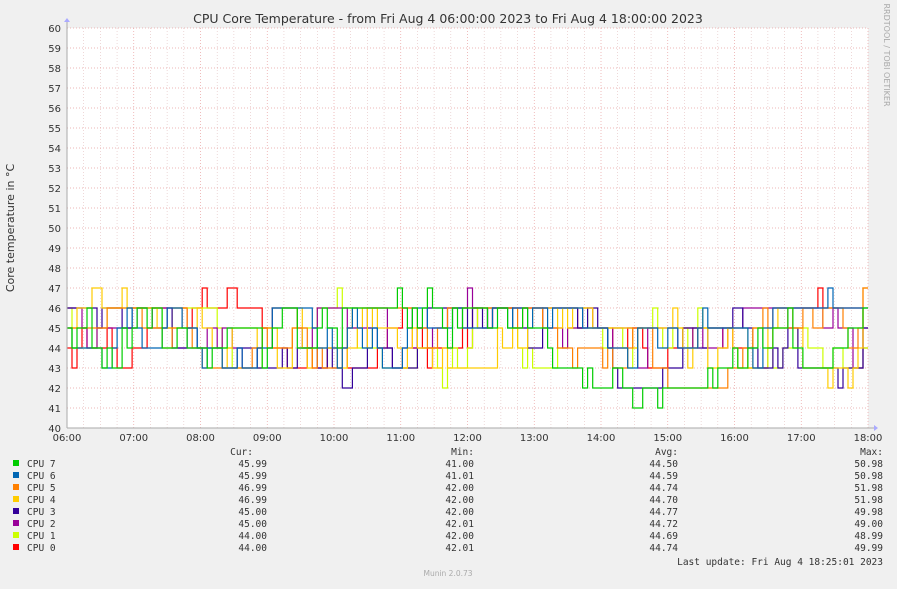 The height and width of the screenshot is (589, 897). I want to click on y-tick-label: 53, so click(54, 169).